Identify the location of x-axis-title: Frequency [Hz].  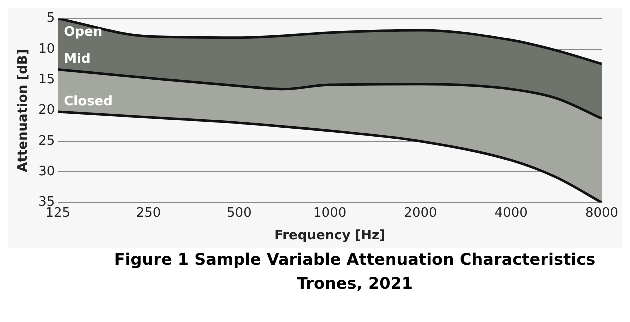
(330, 236).